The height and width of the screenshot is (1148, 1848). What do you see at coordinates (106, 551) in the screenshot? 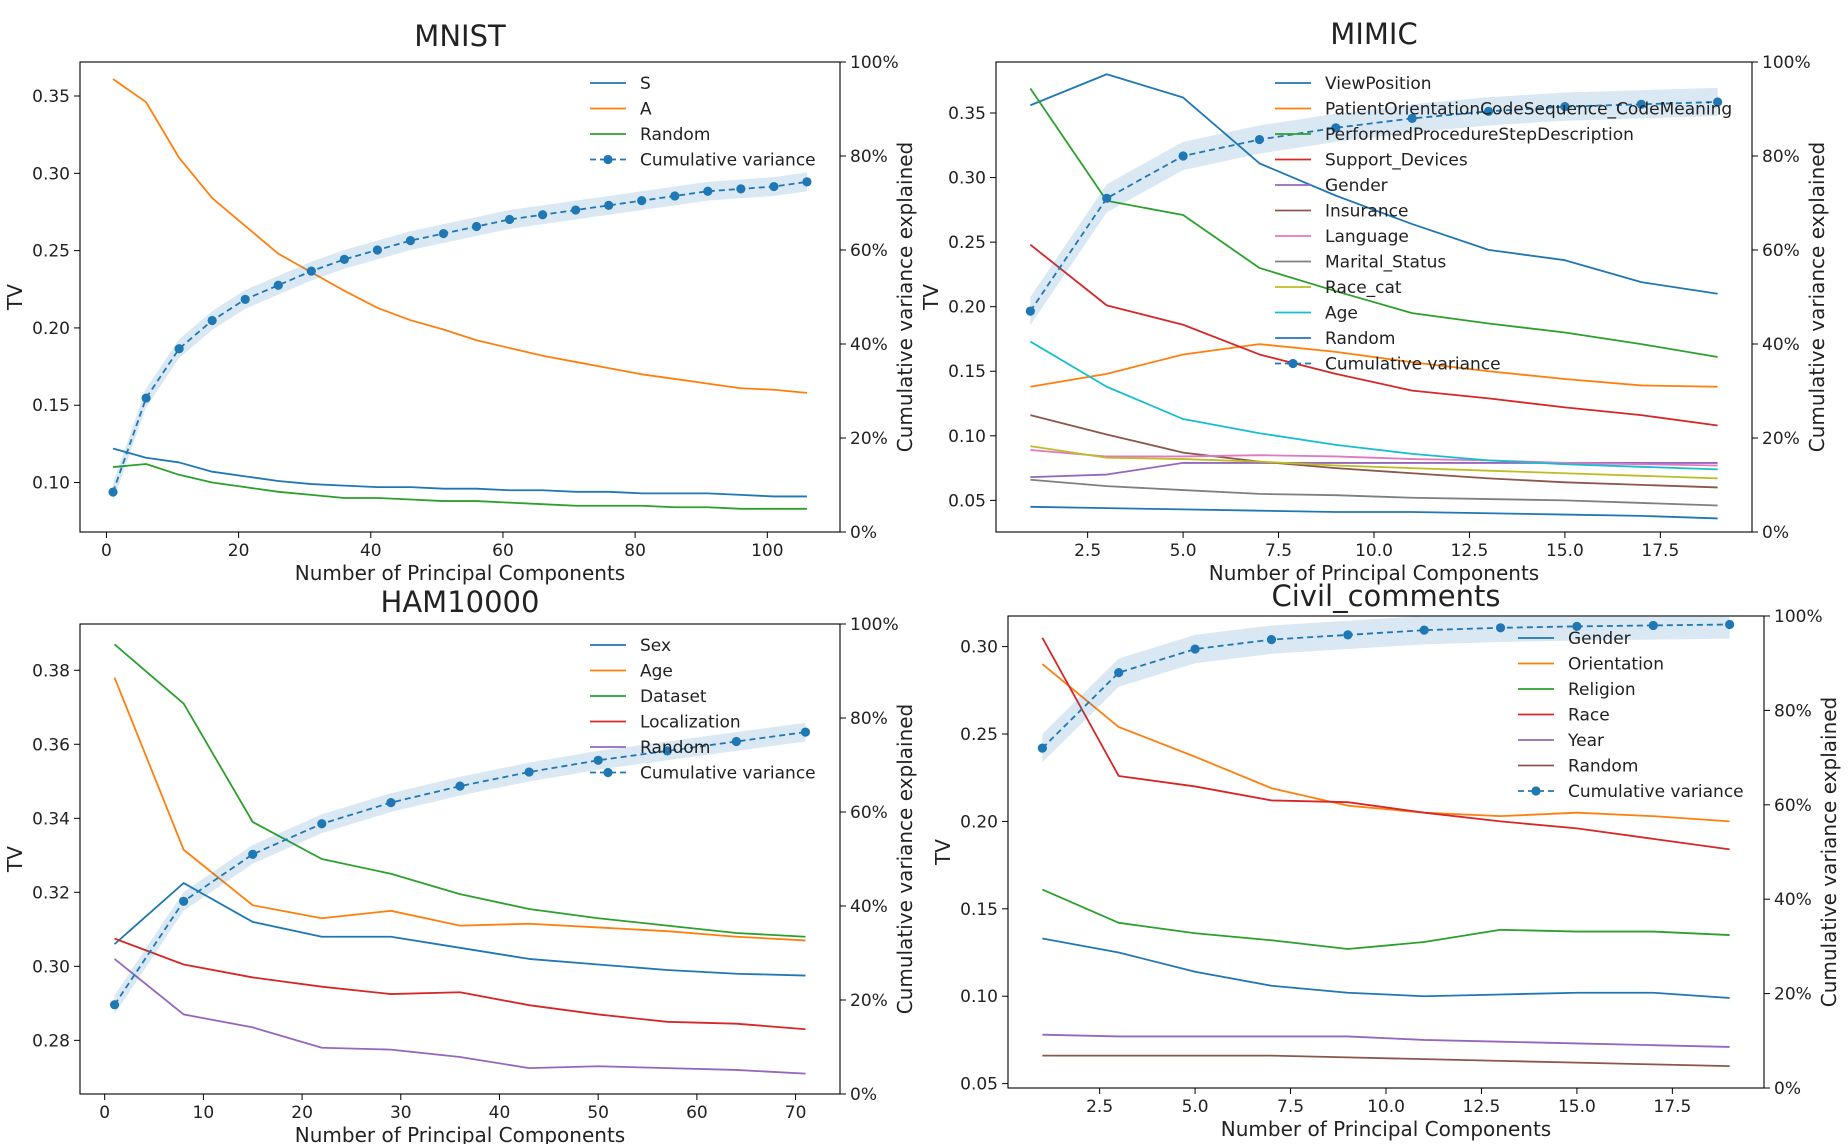
I see `x-tick-label: 0` at bounding box center [106, 551].